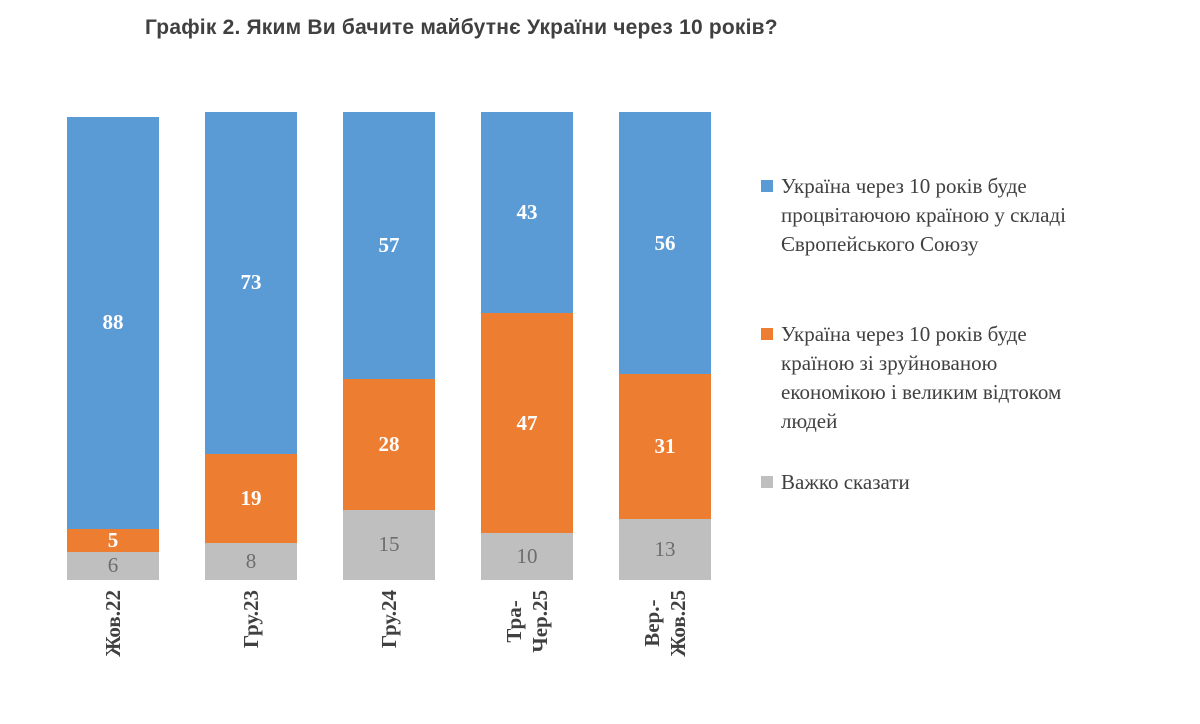 The image size is (1200, 724). I want to click on bar-value-label: 73, so click(251, 282).